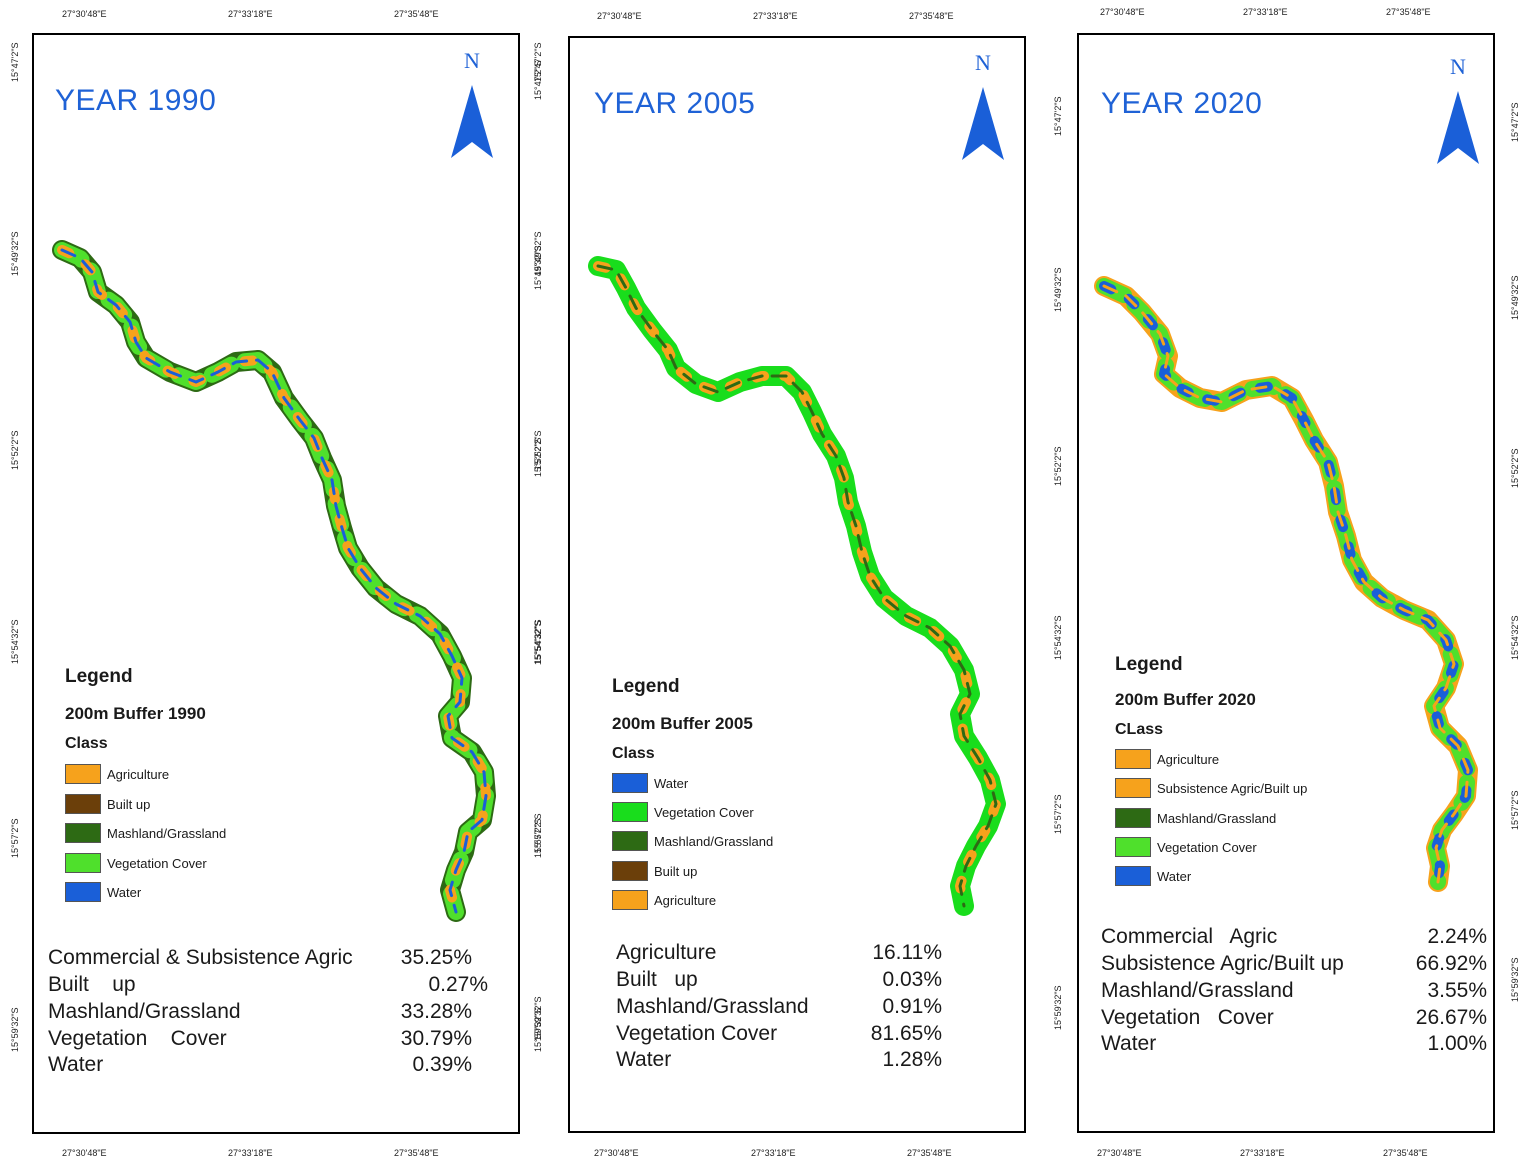  I want to click on stat-name: Subsistence Agric/Built up, so click(1222, 963).